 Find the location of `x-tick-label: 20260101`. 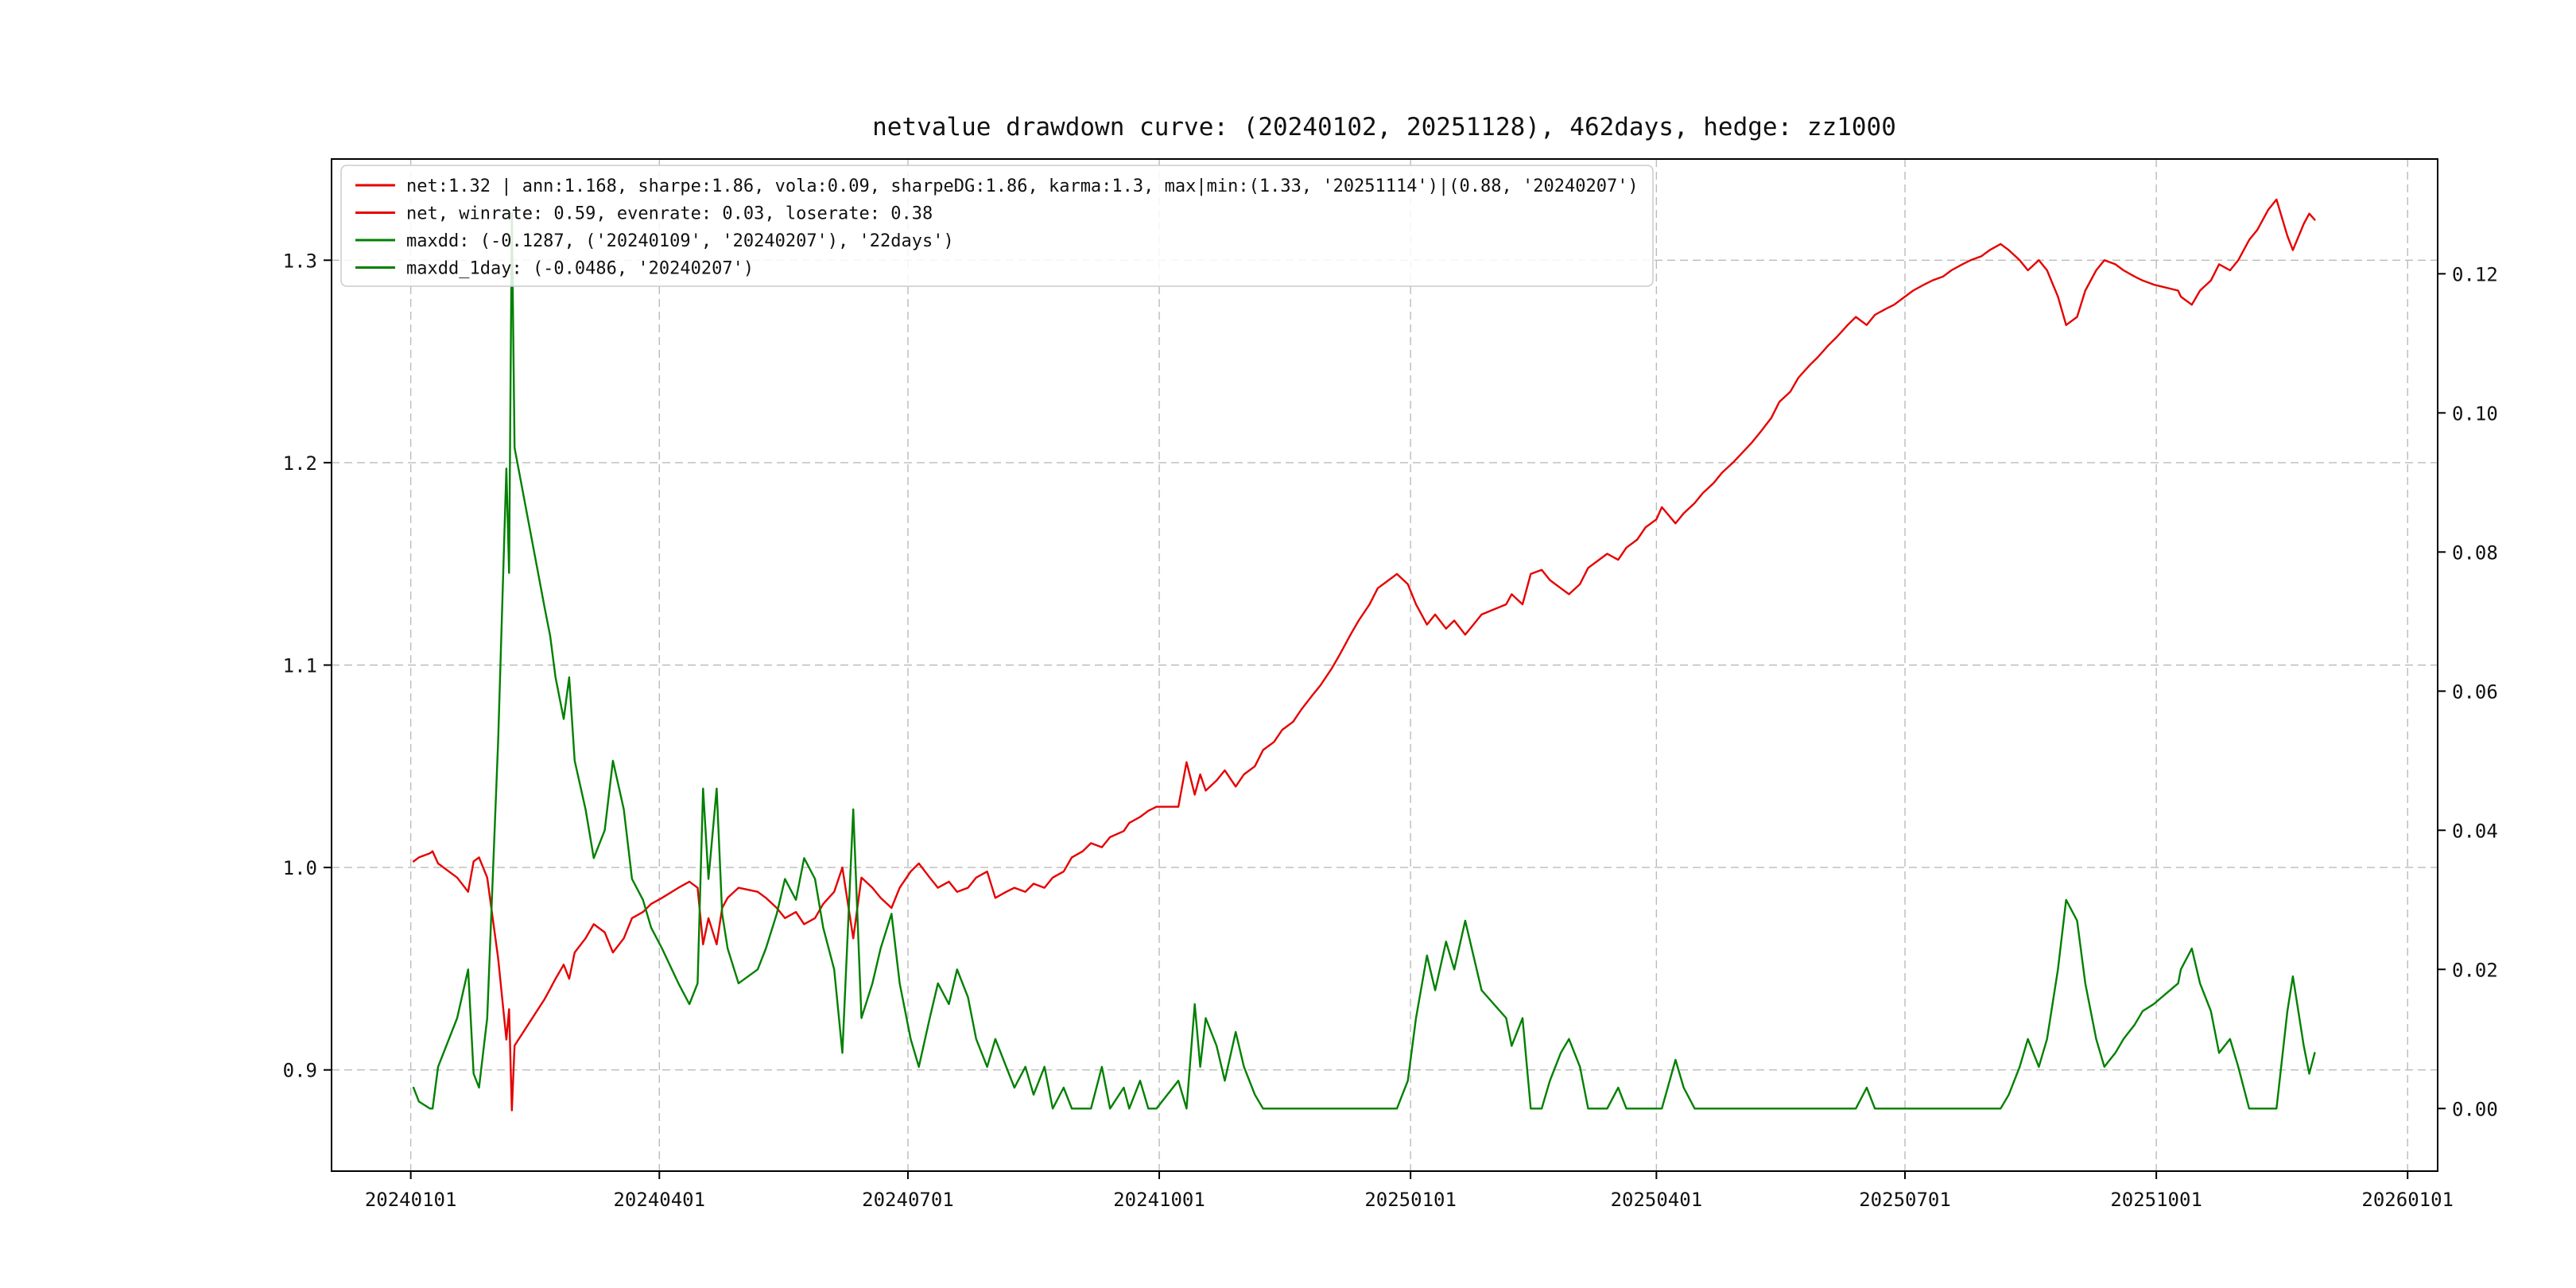

x-tick-label: 20260101 is located at coordinates (2408, 1200).